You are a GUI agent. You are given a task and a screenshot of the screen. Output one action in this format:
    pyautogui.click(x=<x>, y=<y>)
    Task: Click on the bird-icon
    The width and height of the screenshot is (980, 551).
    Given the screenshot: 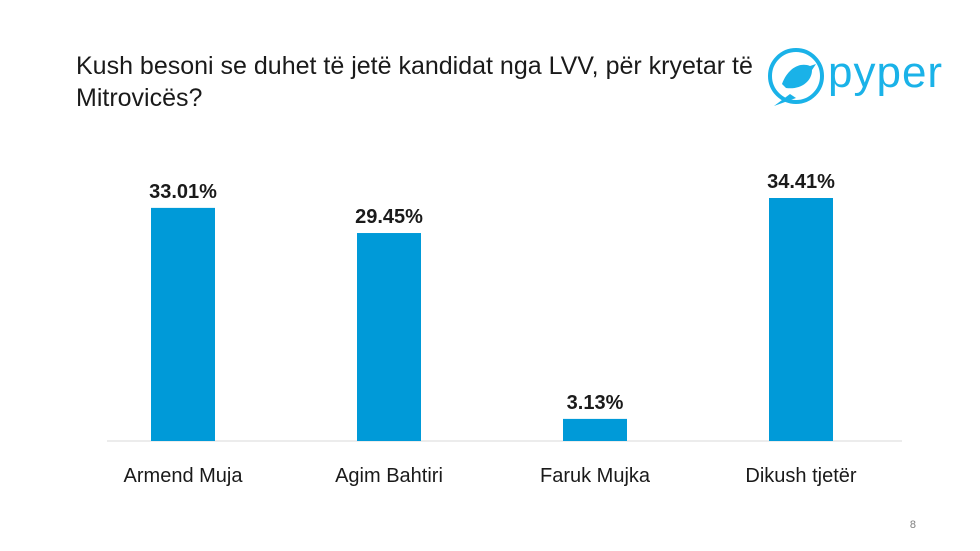 What is the action you would take?
    pyautogui.click(x=796, y=77)
    